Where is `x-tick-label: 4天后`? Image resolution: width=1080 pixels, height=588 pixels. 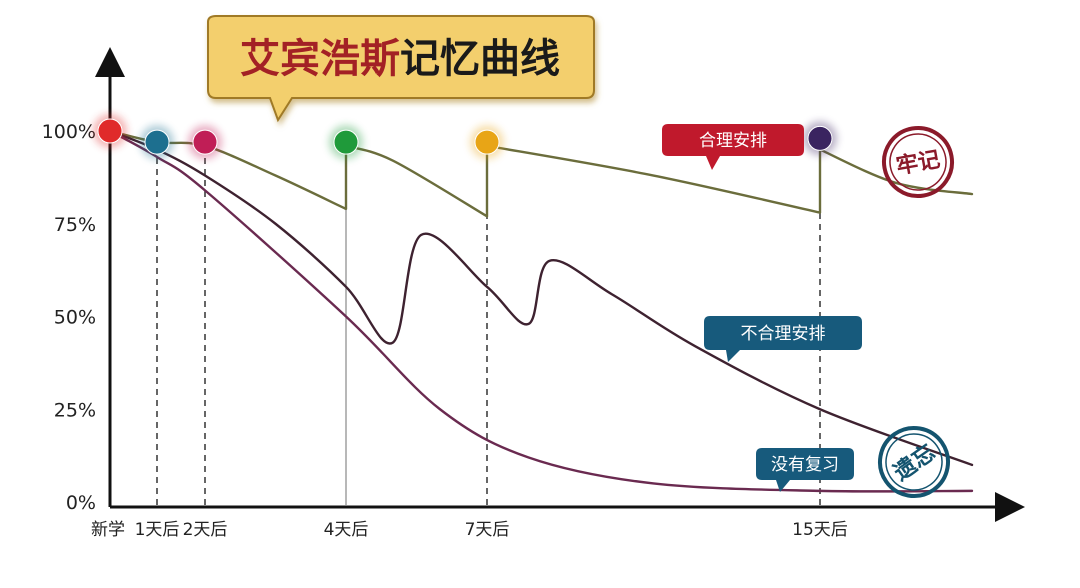
x-tick-label: 4天后 is located at coordinates (346, 530).